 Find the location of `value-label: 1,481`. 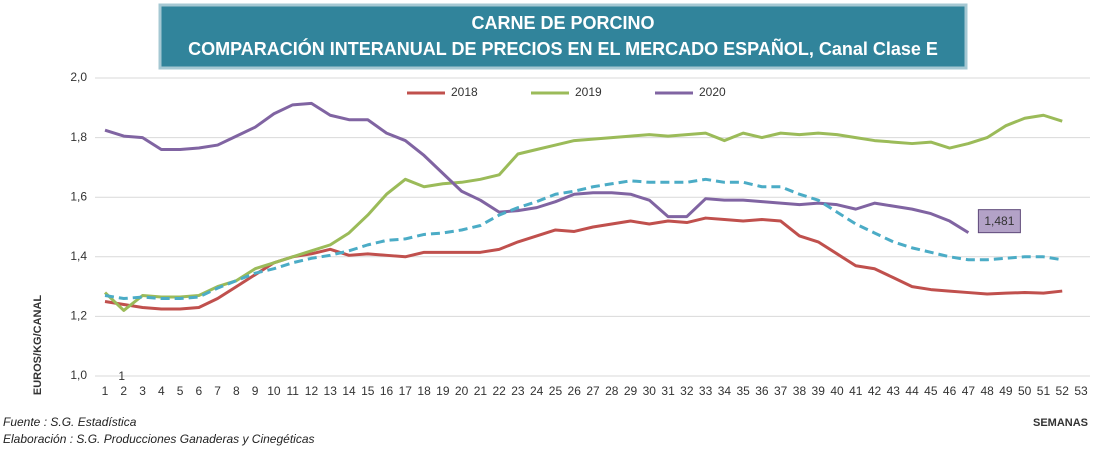

value-label: 1,481 is located at coordinates (999, 221).